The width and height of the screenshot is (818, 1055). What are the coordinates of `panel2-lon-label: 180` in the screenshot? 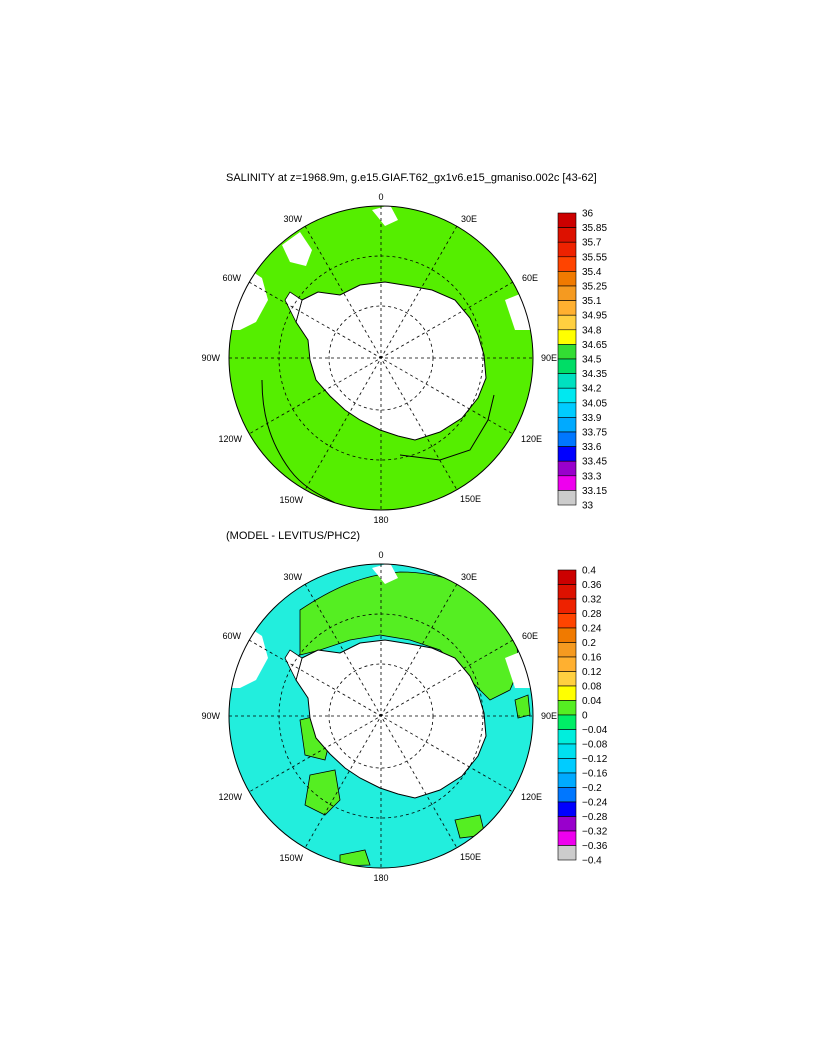 It's located at (380, 878).